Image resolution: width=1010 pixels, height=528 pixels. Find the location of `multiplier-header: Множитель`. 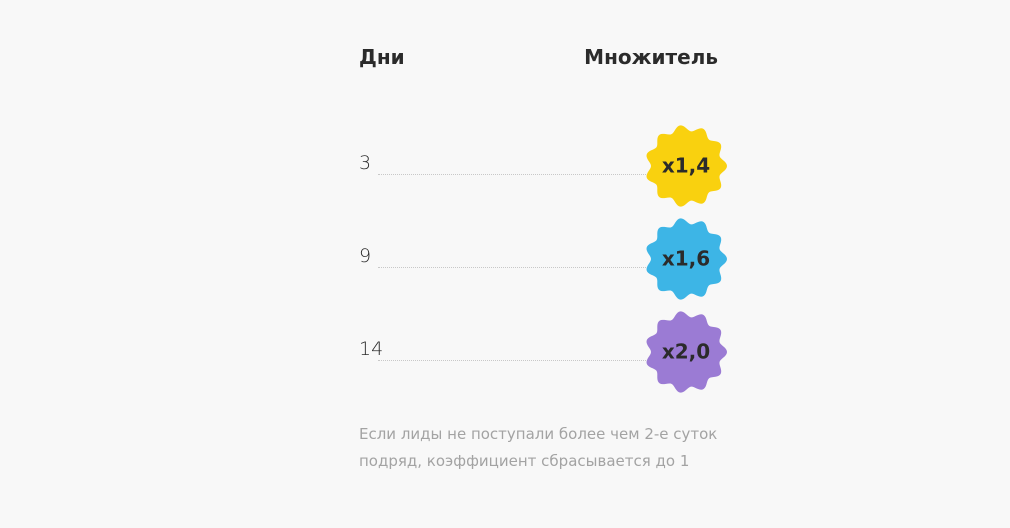

multiplier-header: Множитель is located at coordinates (651, 57).